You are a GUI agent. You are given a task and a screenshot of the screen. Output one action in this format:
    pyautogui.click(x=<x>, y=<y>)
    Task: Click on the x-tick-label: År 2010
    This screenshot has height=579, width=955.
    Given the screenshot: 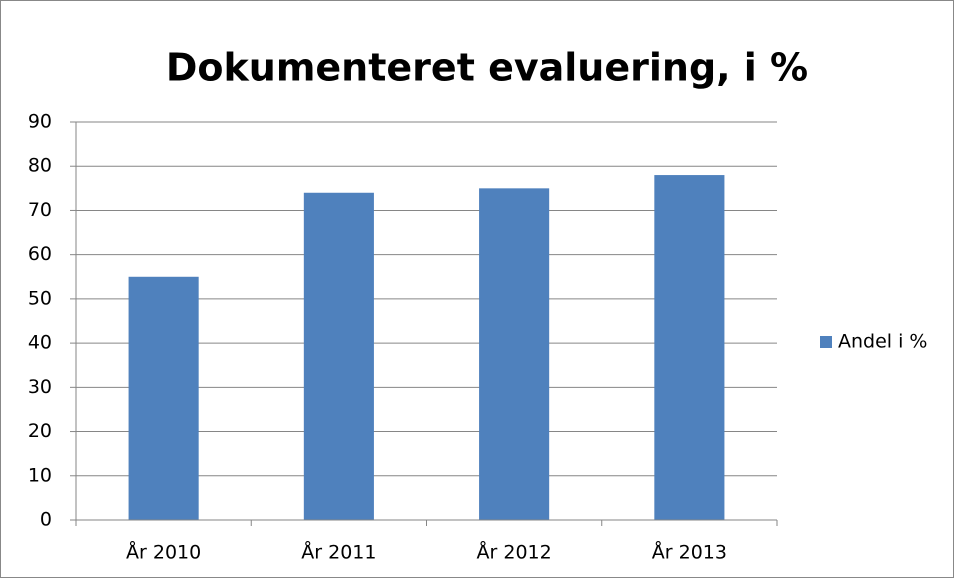 What is the action you would take?
    pyautogui.click(x=163, y=552)
    